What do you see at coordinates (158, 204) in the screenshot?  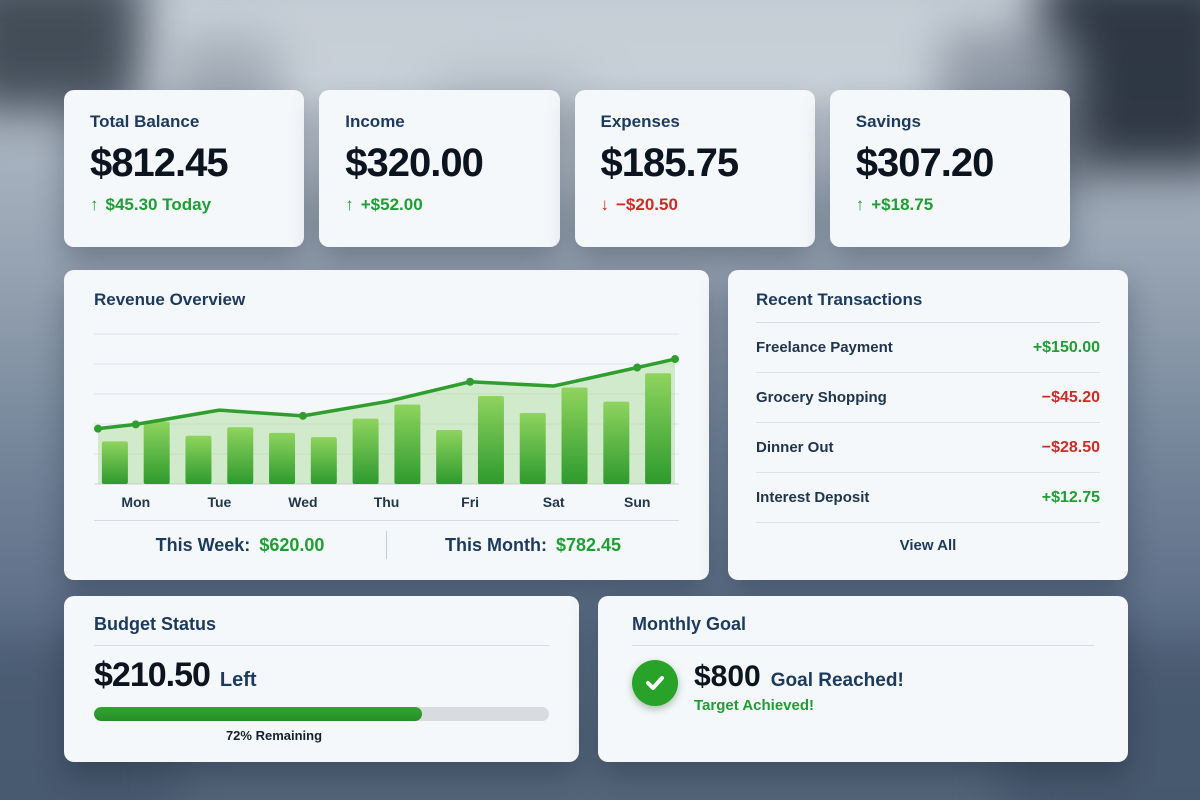 I see `stat-delta-text: $45.30 Today` at bounding box center [158, 204].